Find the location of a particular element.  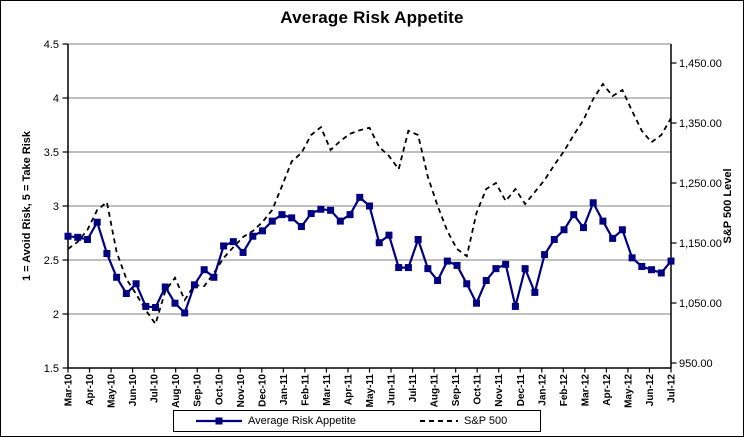

svg-text: Jun-12 is located at coordinates (650, 390).